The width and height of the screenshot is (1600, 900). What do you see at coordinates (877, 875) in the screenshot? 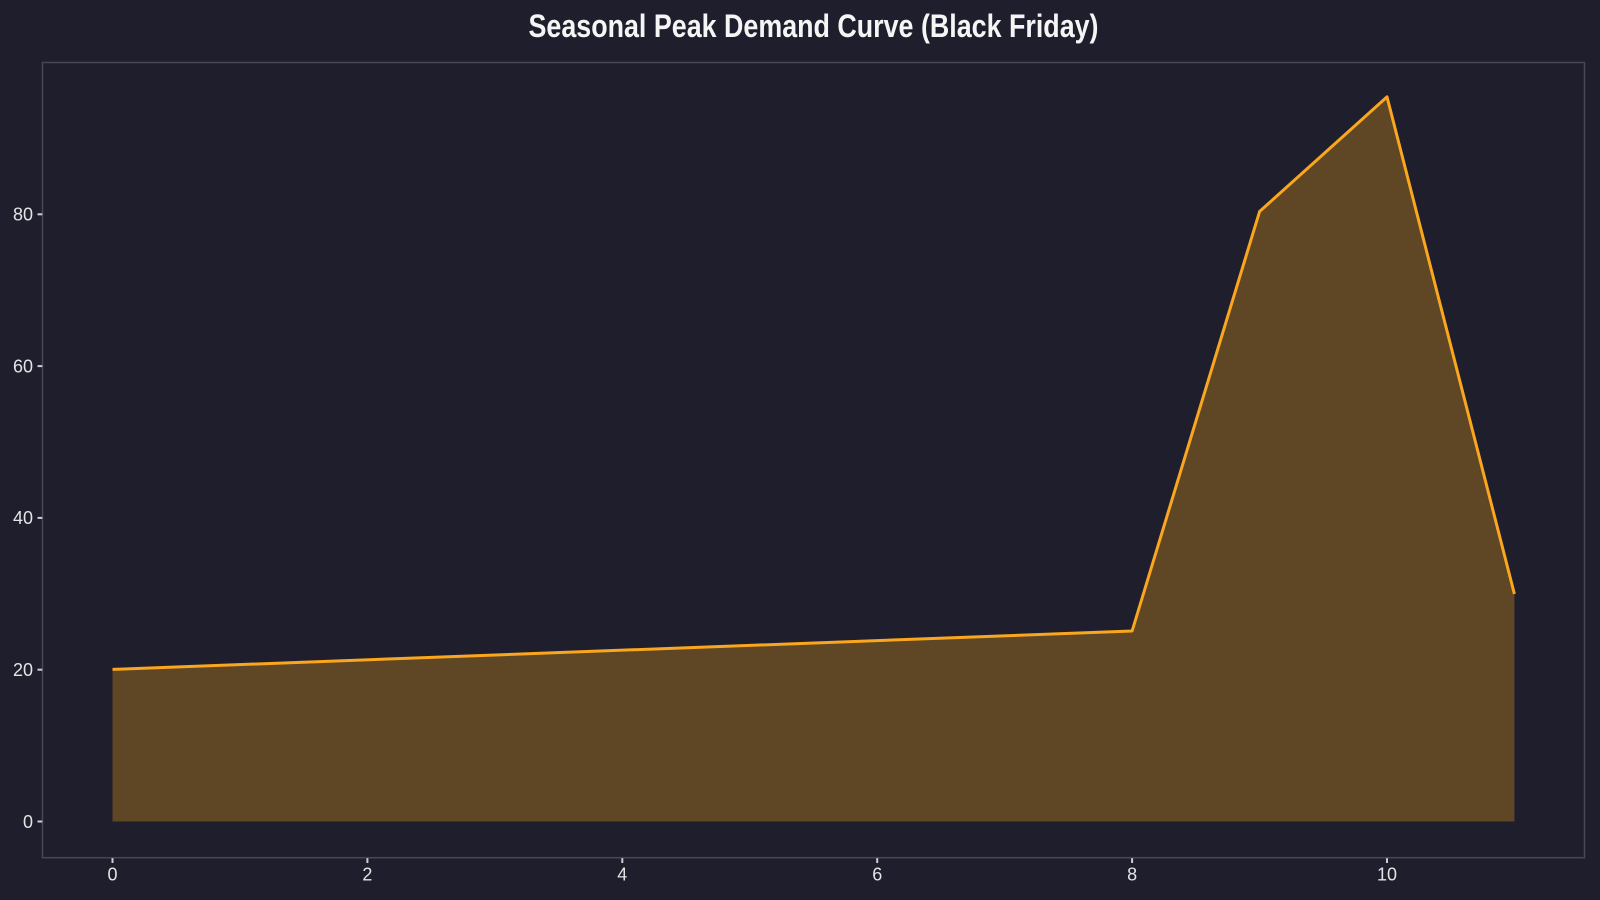
I see `svg-text: 6` at bounding box center [877, 875].